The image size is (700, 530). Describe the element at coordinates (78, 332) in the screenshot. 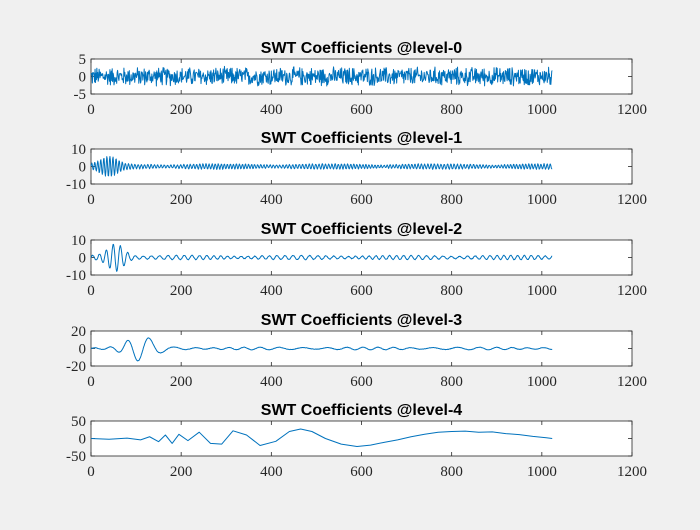

I see `y-tick-label: 20` at that location.